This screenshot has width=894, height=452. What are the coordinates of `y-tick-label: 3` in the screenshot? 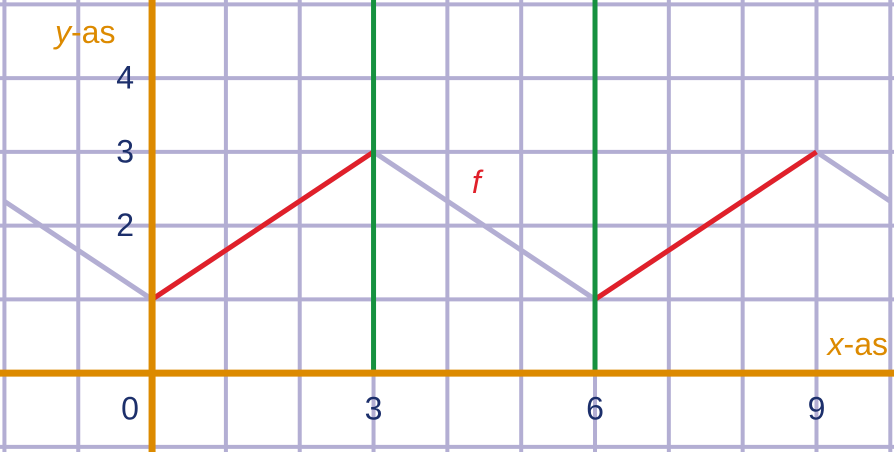 It's located at (125, 151).